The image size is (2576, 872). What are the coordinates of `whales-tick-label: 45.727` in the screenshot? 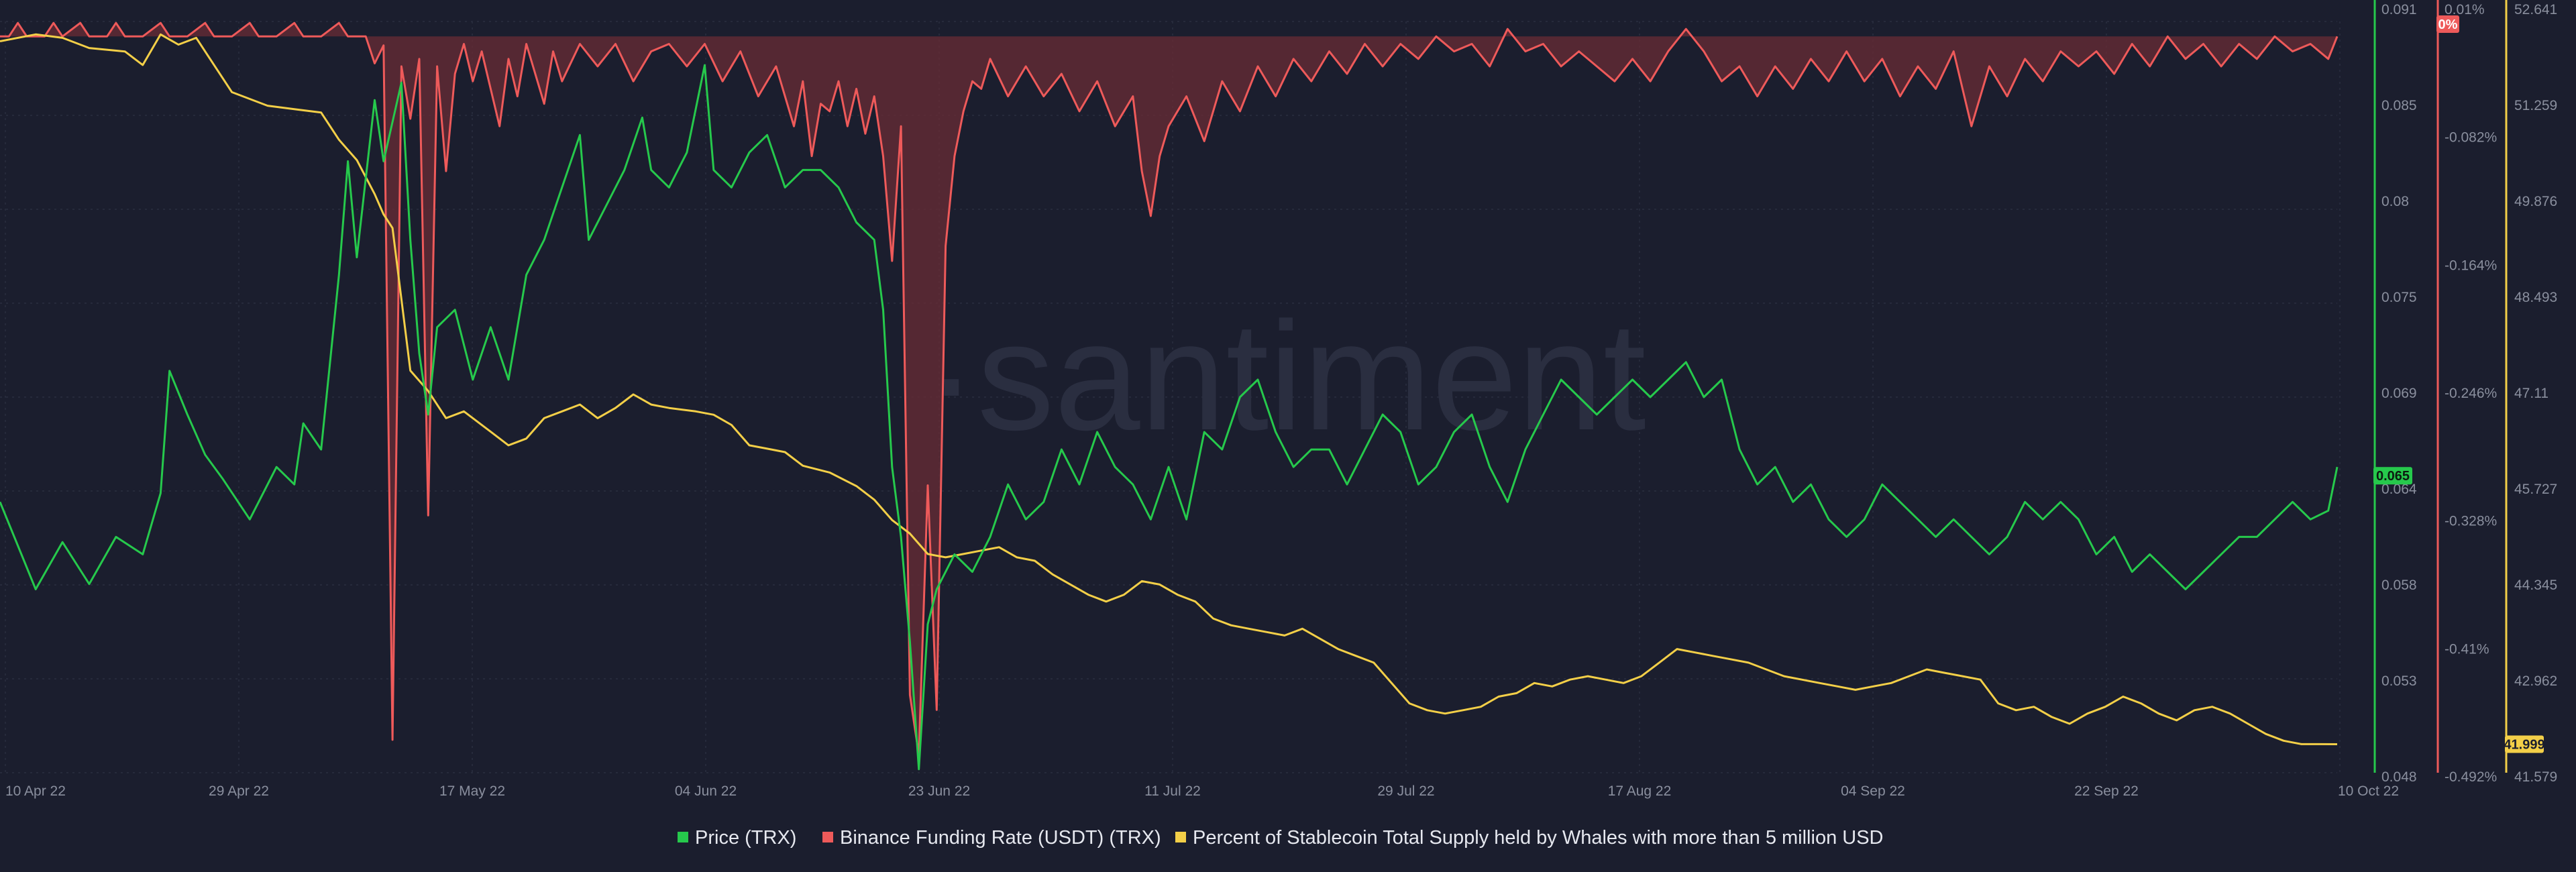 It's located at (2535, 489).